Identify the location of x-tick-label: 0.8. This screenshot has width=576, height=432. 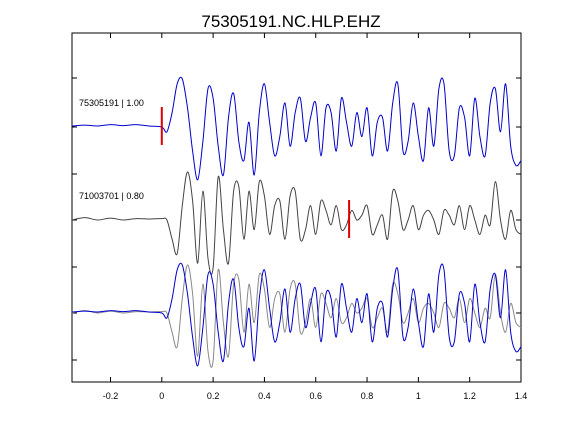
(367, 396).